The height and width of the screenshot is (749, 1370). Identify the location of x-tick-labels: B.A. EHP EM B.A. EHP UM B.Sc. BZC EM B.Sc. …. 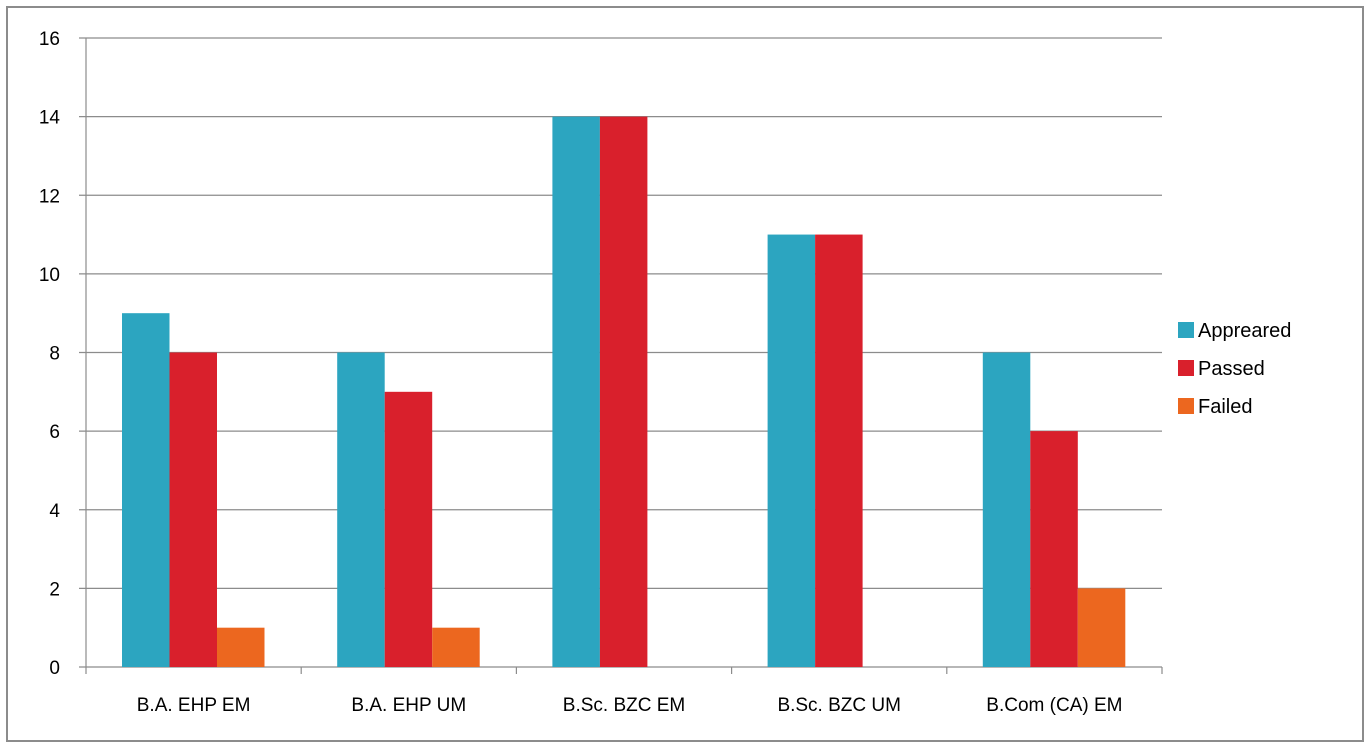
(630, 705).